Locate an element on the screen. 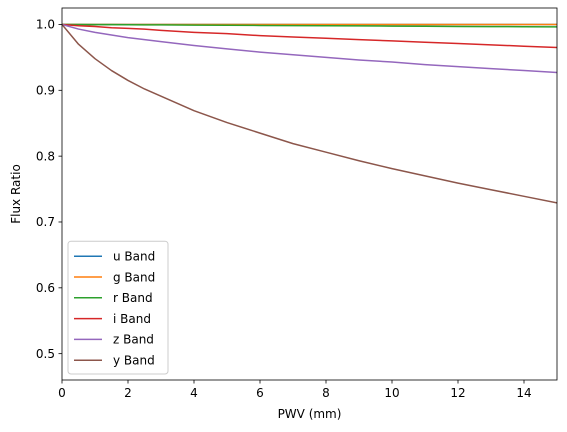 The height and width of the screenshot is (432, 567). x-tick-label: 4 is located at coordinates (194, 393).